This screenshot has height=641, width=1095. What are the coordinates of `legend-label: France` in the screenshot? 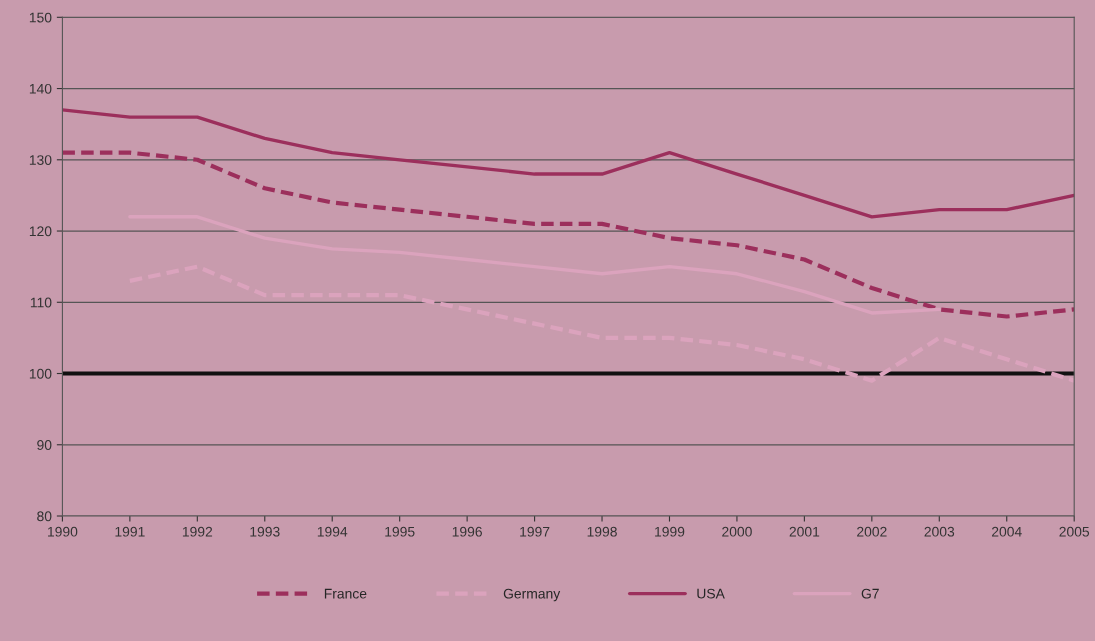 It's located at (345, 593).